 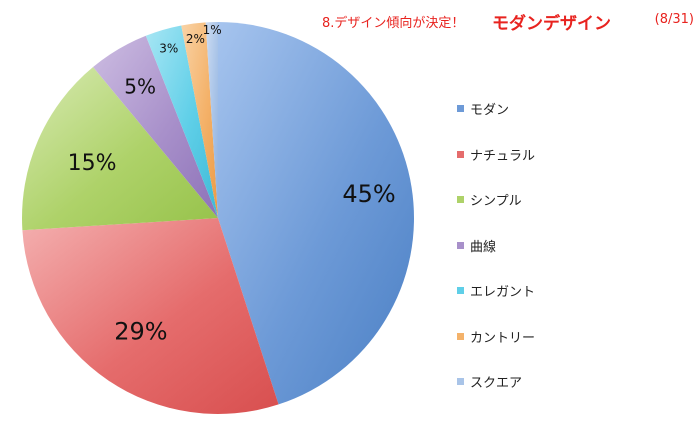 What do you see at coordinates (168, 49) in the screenshot?
I see `data-label-4: 3%` at bounding box center [168, 49].